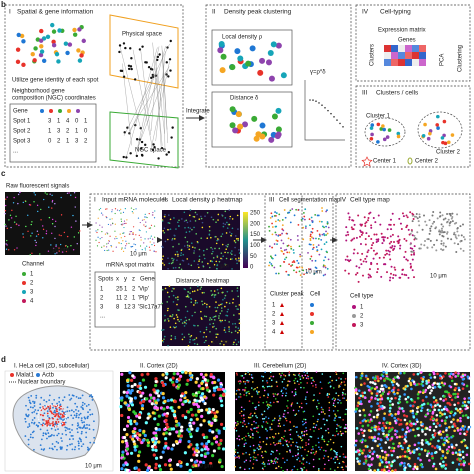 The image size is (474, 474). What do you see at coordinates (354, 325) in the screenshot?
I see `type-dot` at bounding box center [354, 325].